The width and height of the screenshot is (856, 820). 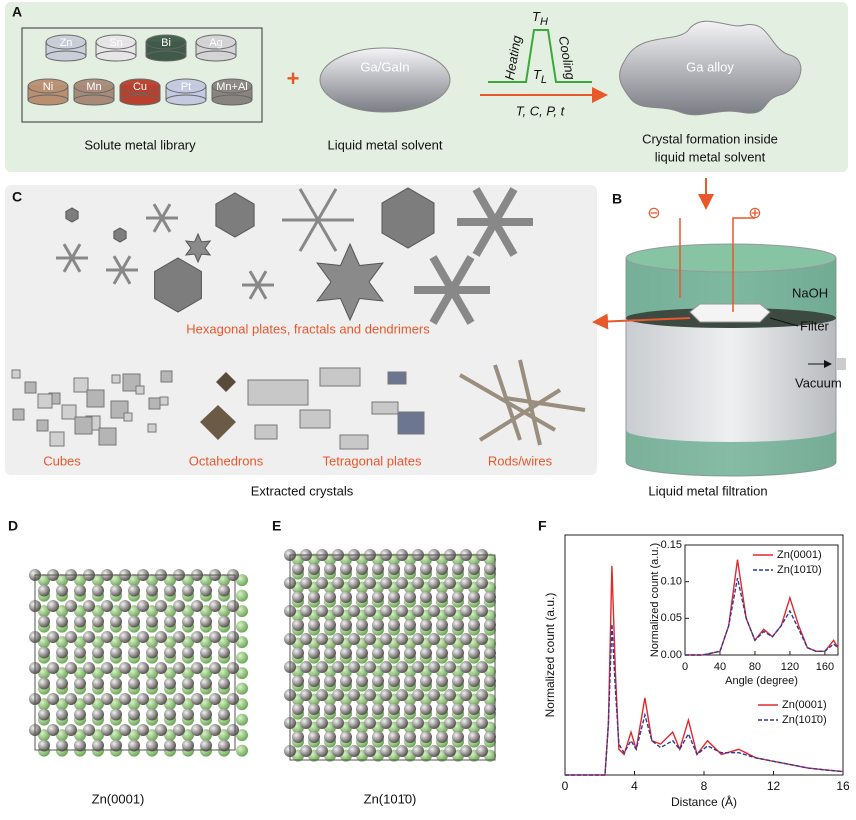 I want to click on y-tick-label: 0.10, so click(x=671, y=582).